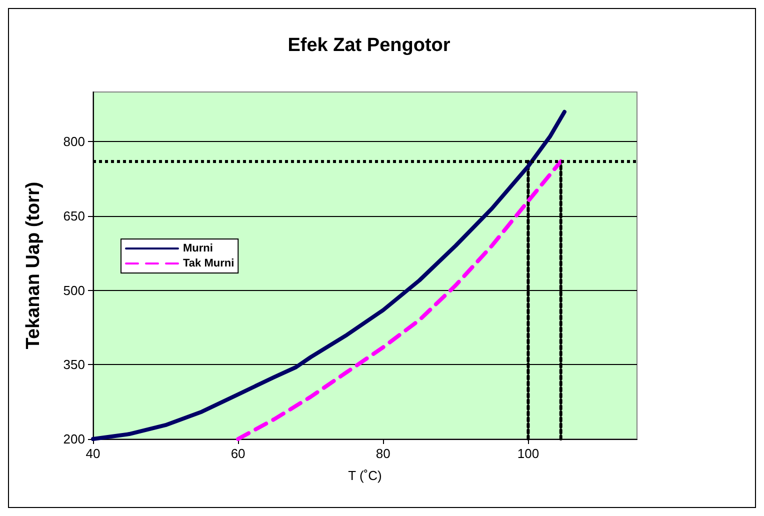 This screenshot has width=764, height=516. I want to click on y-axis-title: Tekanan Uap (torr), so click(33, 266).